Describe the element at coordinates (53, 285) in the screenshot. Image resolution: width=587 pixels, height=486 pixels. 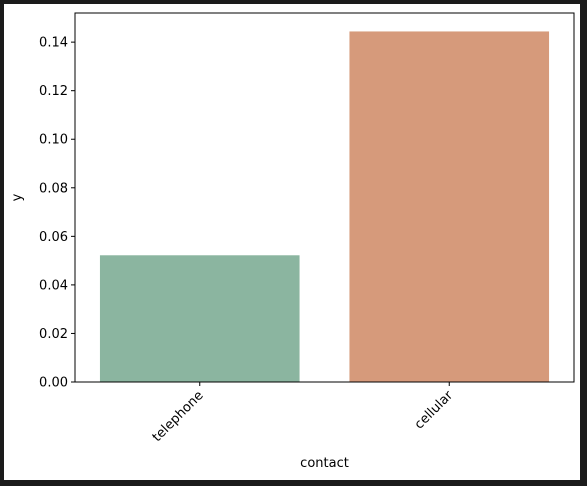
I see `y-tick-label: 0.04` at that location.